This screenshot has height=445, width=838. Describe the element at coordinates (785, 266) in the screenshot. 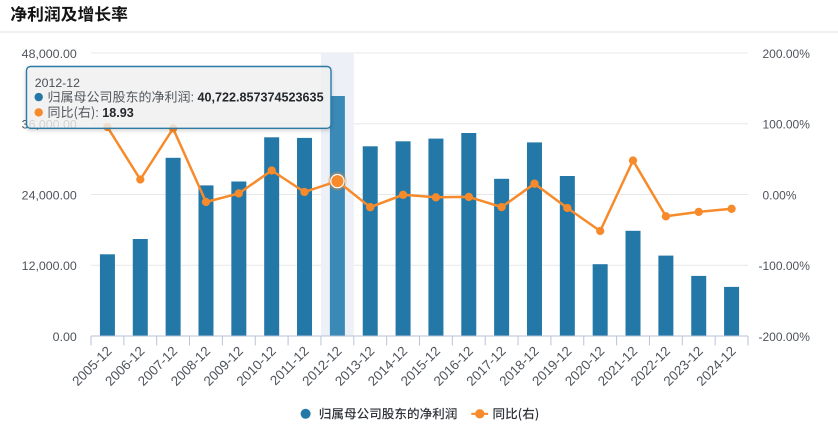

I see `svg-text: -100.00%` at that location.